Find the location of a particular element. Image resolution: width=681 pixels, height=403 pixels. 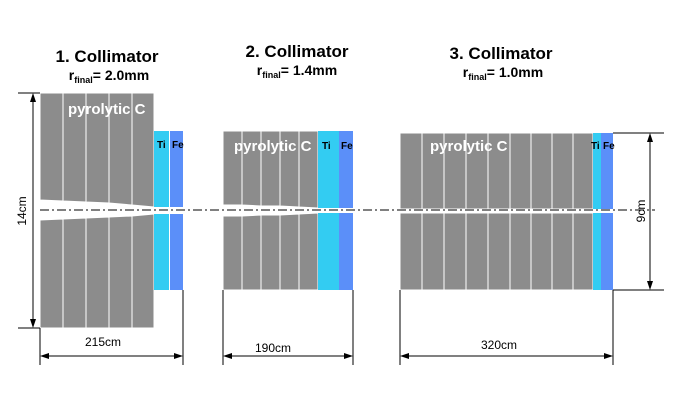

collimator-2-radius: rfinal= 1.4mm is located at coordinates (297, 71).